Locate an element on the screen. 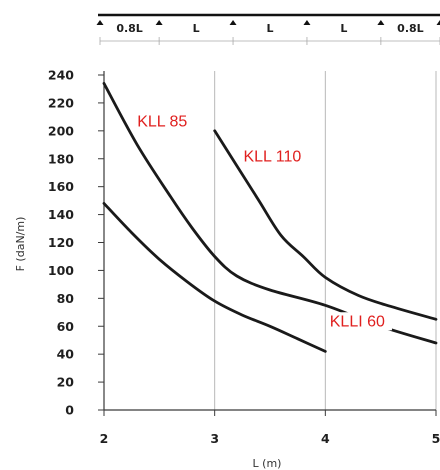 The height and width of the screenshot is (470, 440). x-tick-label: 5 is located at coordinates (436, 438).